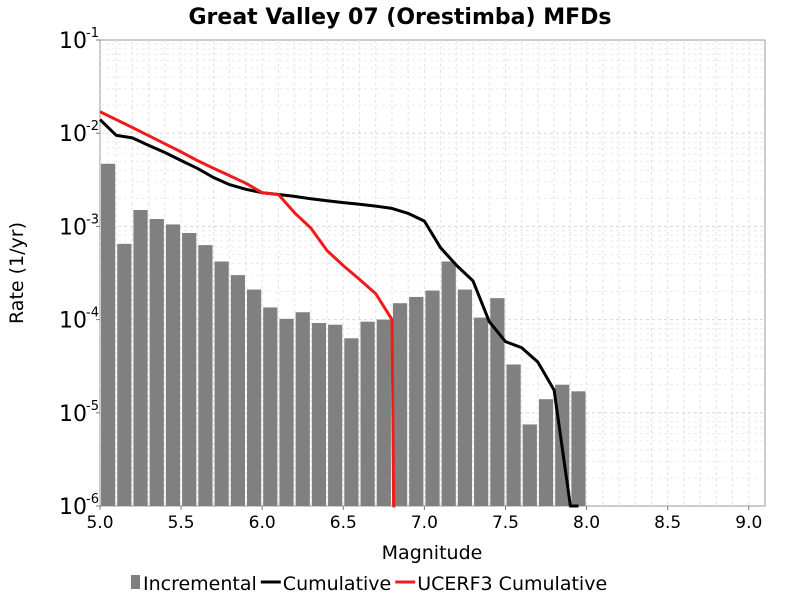 This screenshot has width=800, height=600. Describe the element at coordinates (181, 523) in the screenshot. I see `x-tick-label: 5.5` at that location.